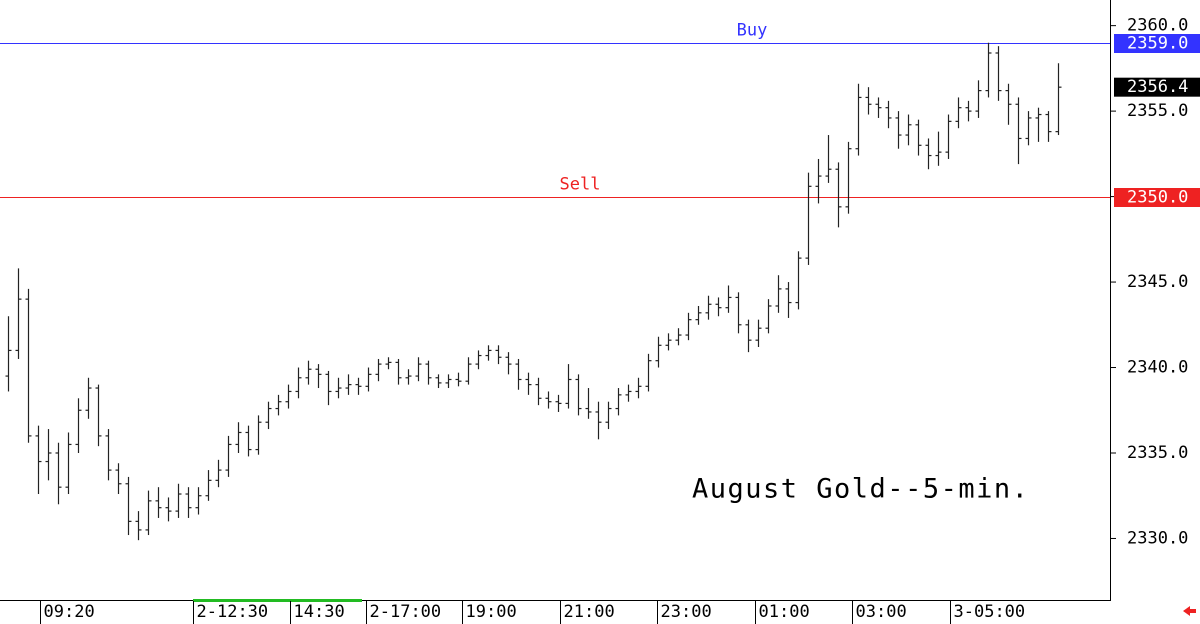 The width and height of the screenshot is (1200, 624). What do you see at coordinates (1157, 26) in the screenshot?
I see `y-tick-label: 2360.0` at bounding box center [1157, 26].